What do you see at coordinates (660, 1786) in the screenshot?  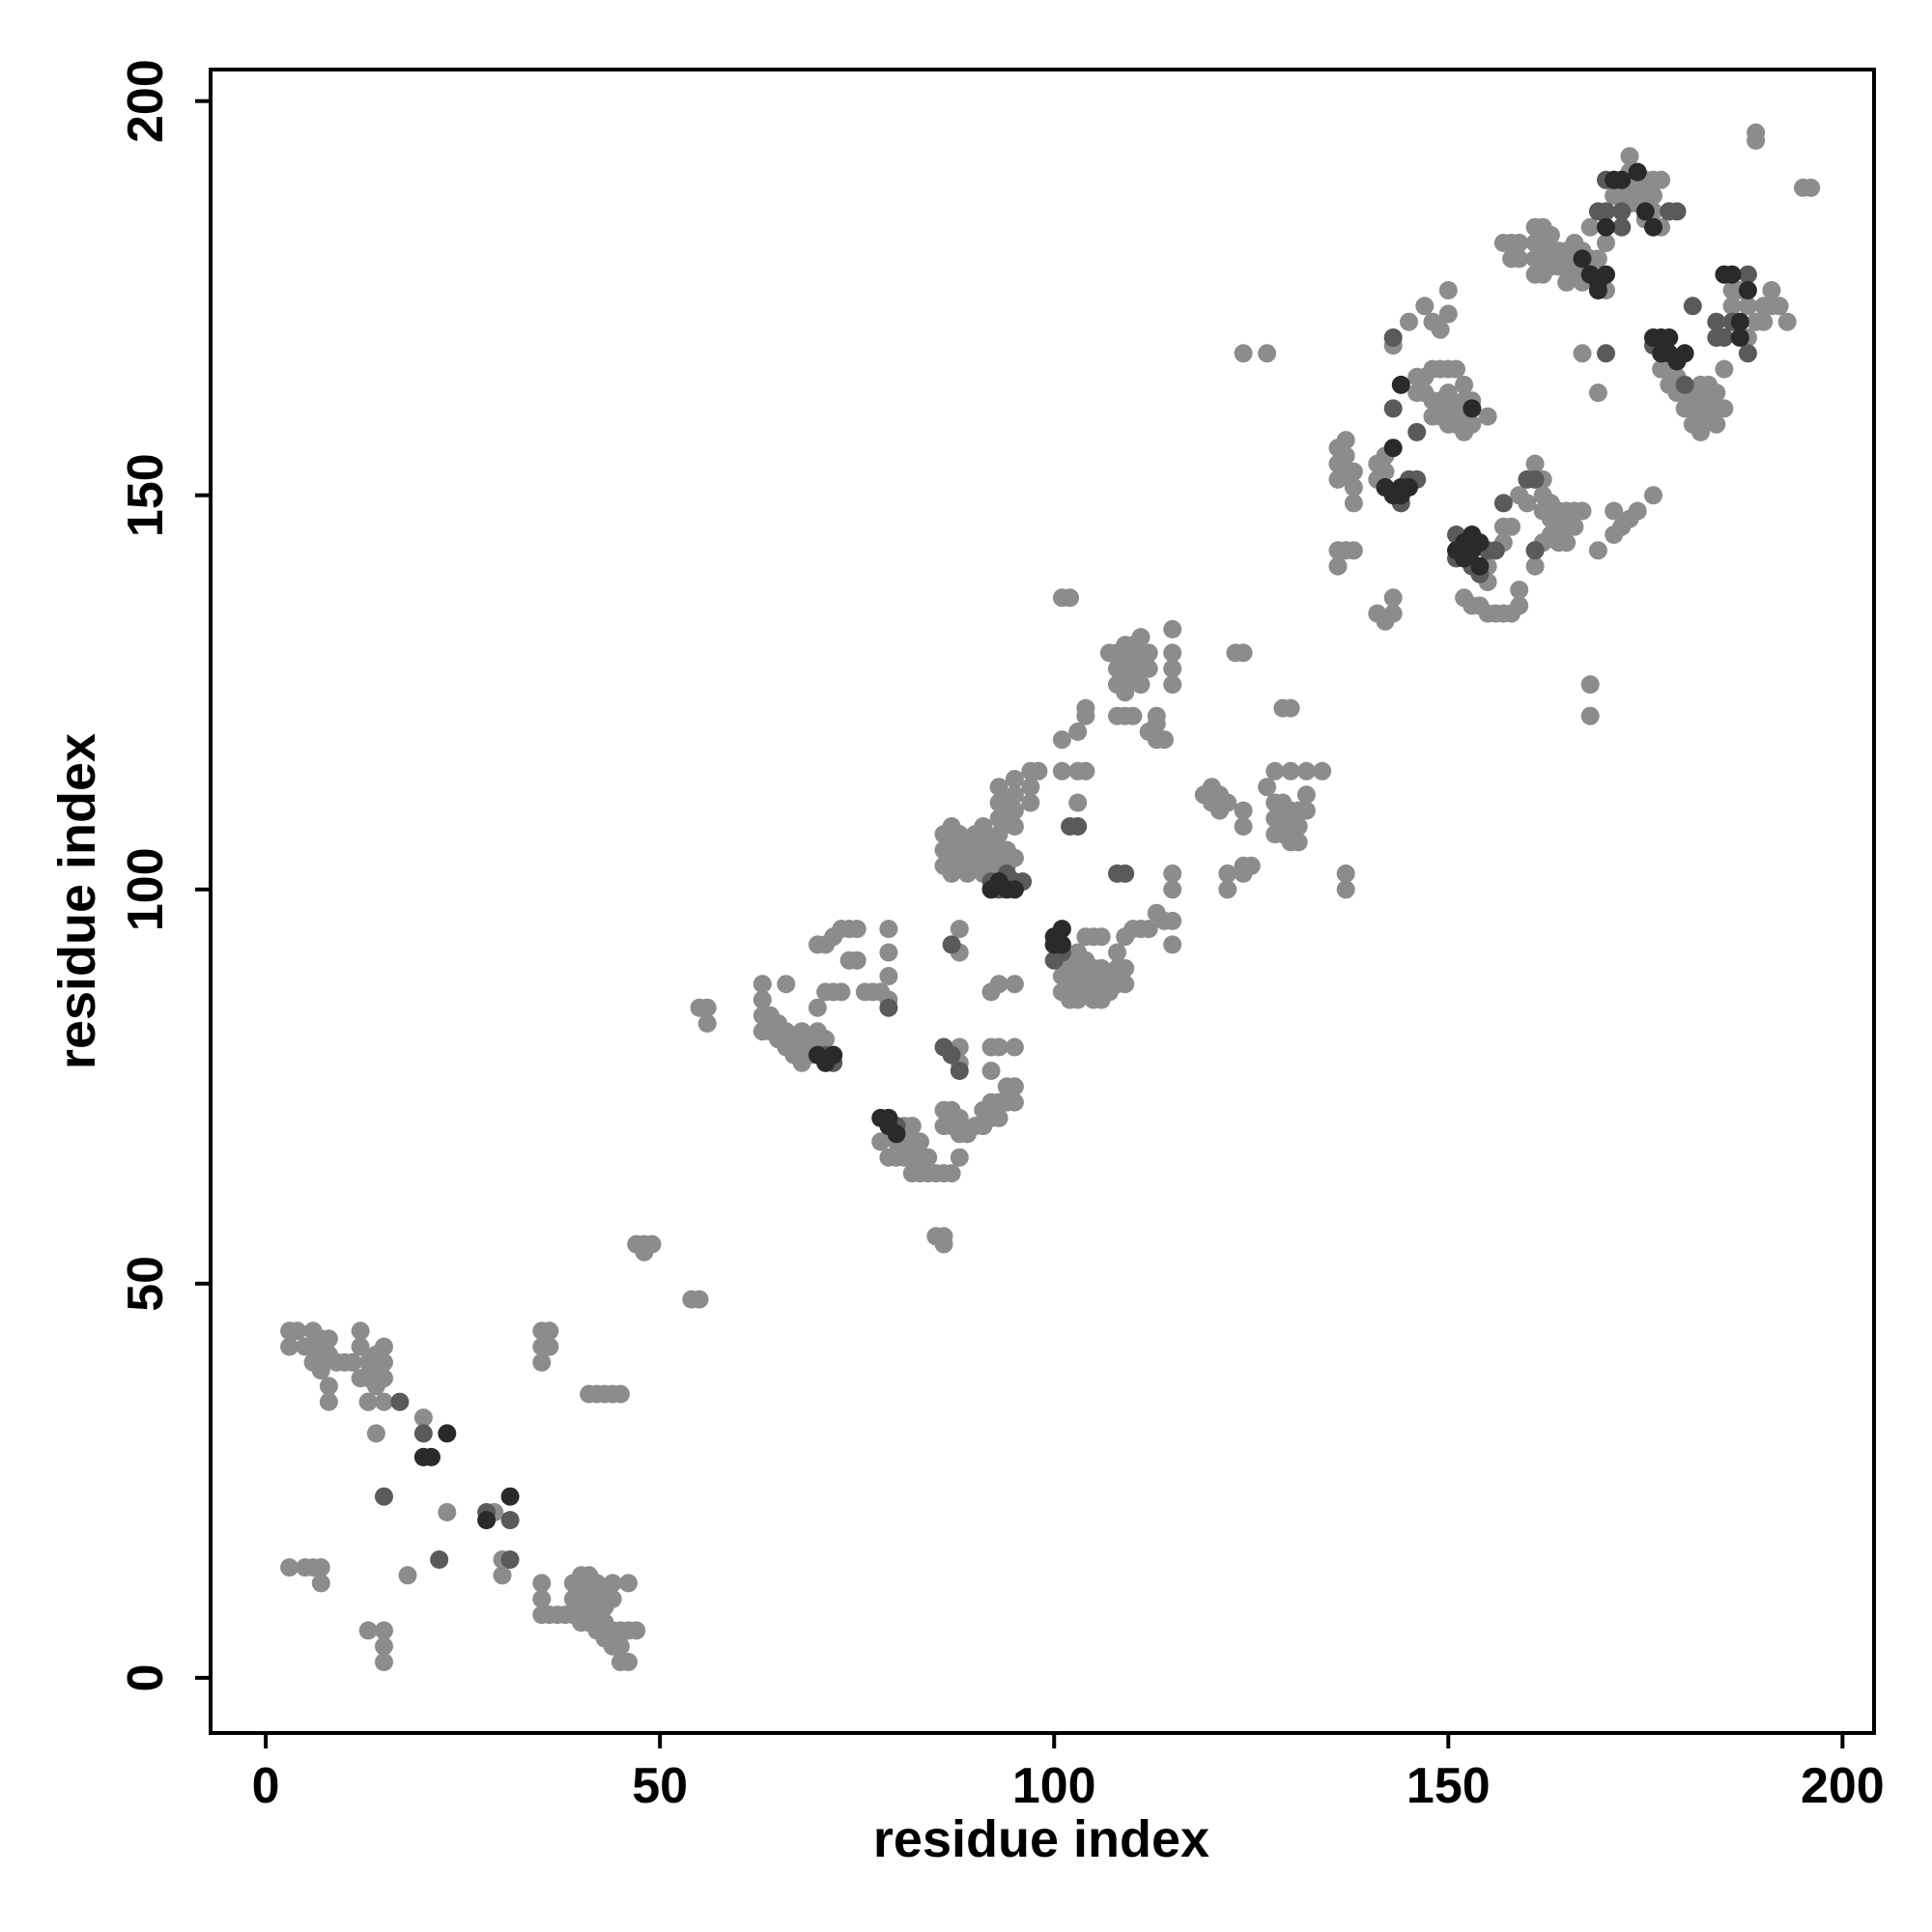 I see `x-tick-label: 50` at bounding box center [660, 1786].